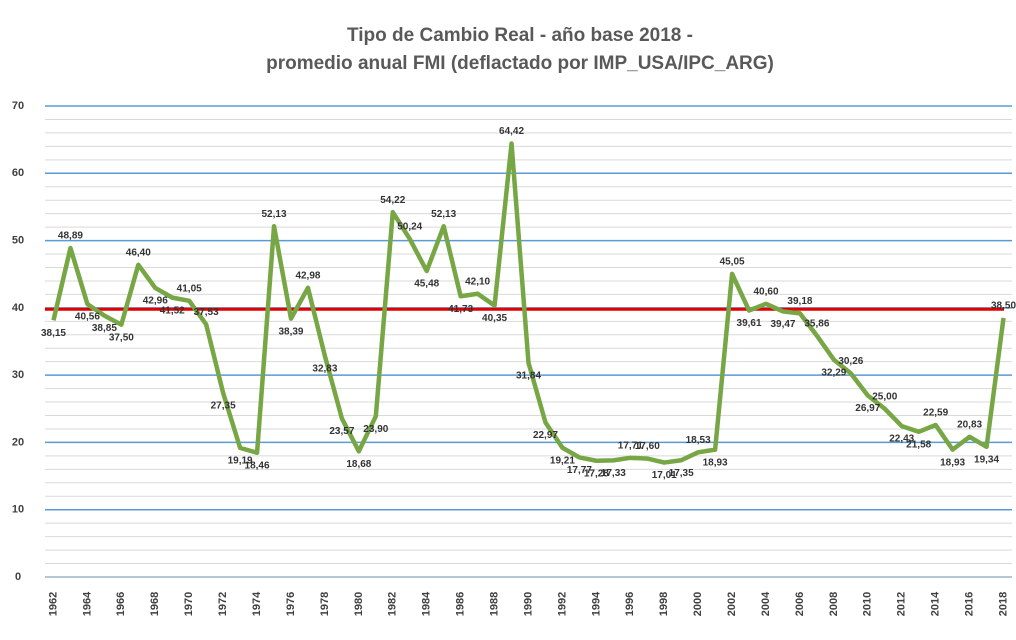 The image size is (1016, 640). I want to click on x-tick-label: 2008, so click(834, 604).